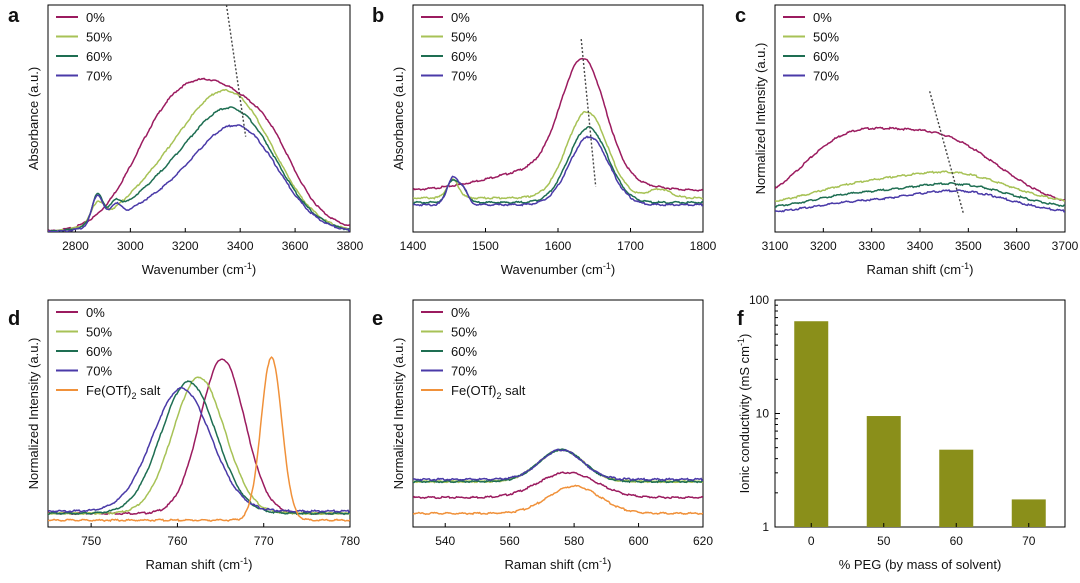 The height and width of the screenshot is (583, 1080). Describe the element at coordinates (264, 541) in the screenshot. I see `x-tick-label: 770` at that location.